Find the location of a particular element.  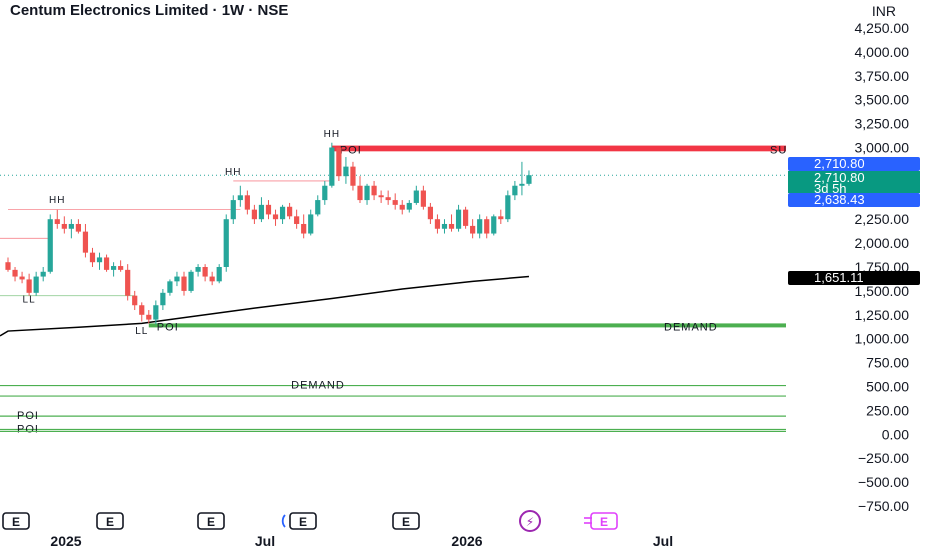

prev-price-badge: 2,638.43 is located at coordinates (839, 199).